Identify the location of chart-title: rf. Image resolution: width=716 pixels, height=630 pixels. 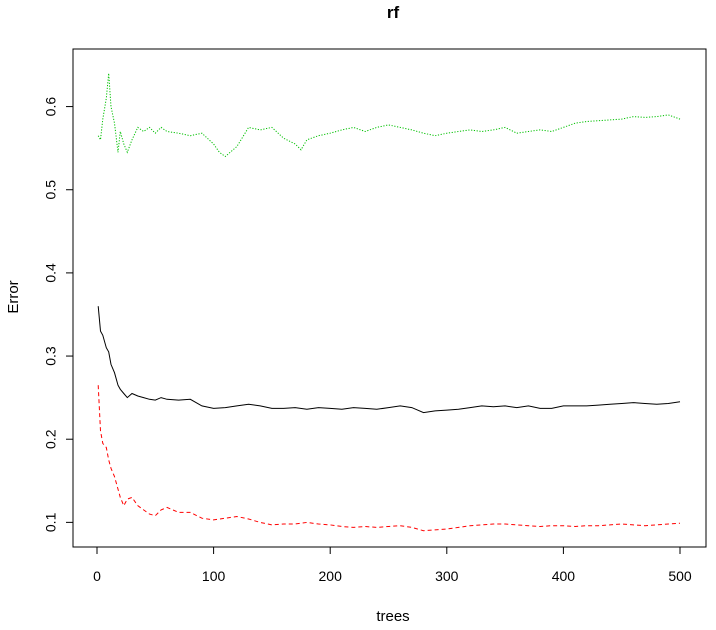
(393, 12).